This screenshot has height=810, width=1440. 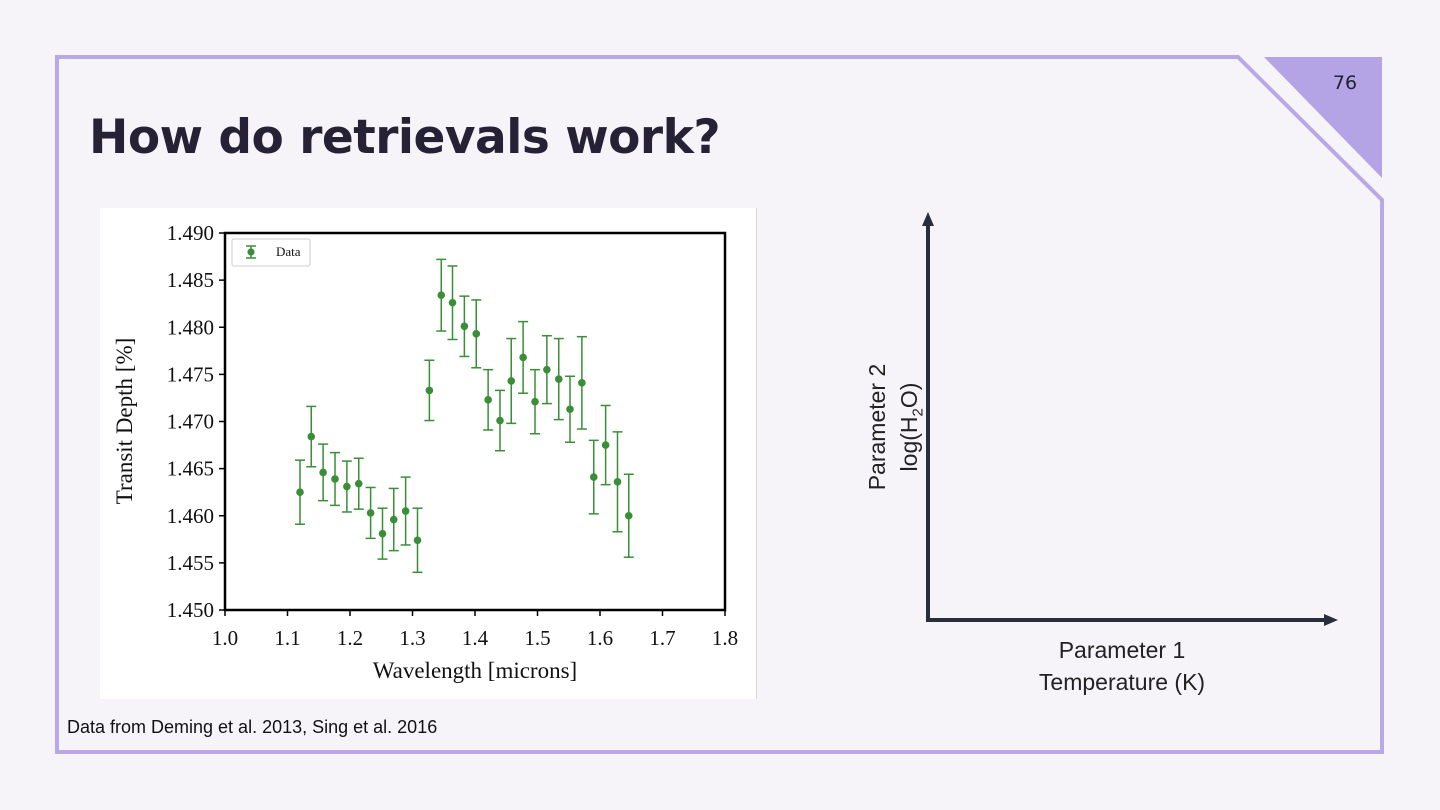 I want to click on slide-title: How do retrievals work?, so click(x=405, y=137).